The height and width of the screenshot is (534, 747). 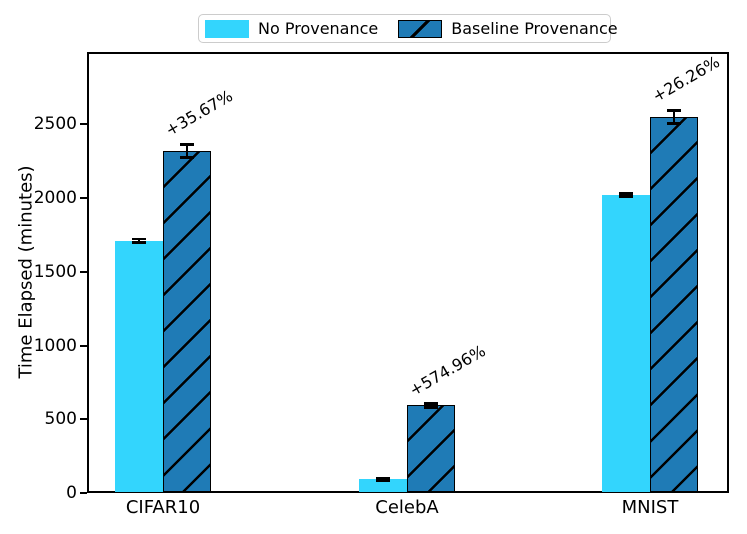 I want to click on annotation-mnist: +26.26%, so click(x=686, y=79).